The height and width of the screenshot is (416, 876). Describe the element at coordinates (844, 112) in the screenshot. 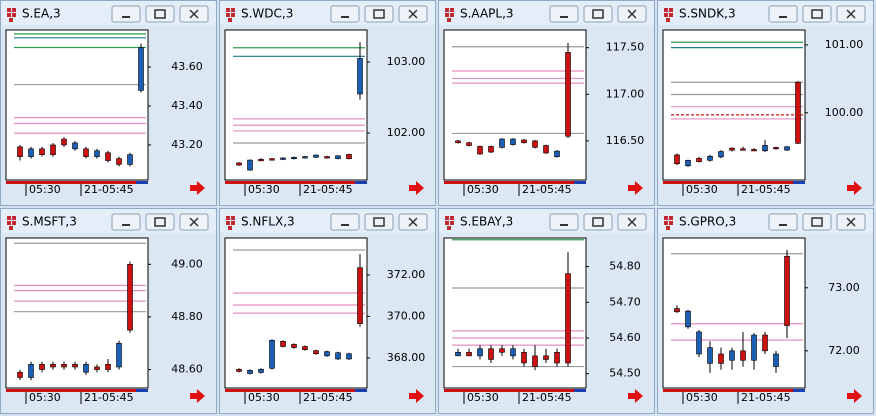

I see `y-tick-label: 100.00` at that location.